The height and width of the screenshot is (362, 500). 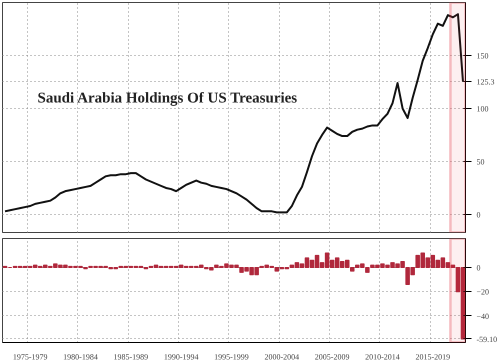 What do you see at coordinates (487, 339) in the screenshot?
I see `y-tick-label: -59.10` at bounding box center [487, 339].